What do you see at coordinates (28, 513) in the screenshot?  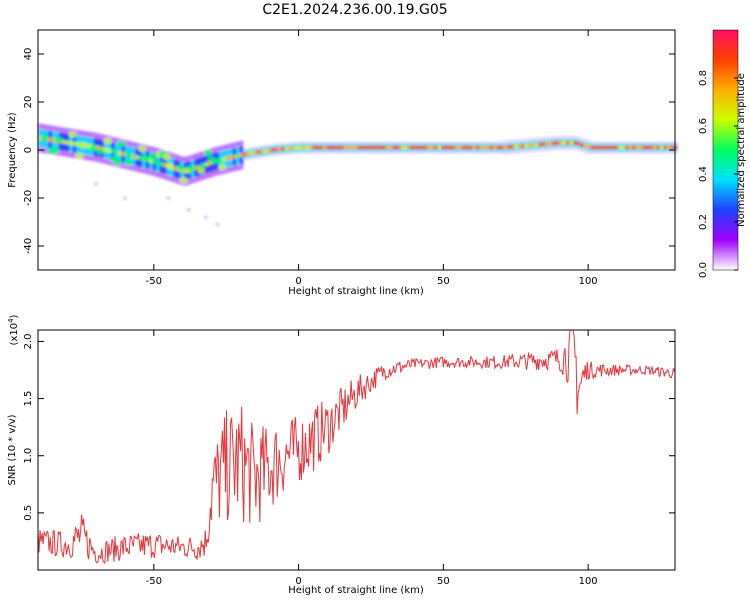 I see `y-tick-label: 0.5` at bounding box center [28, 513].